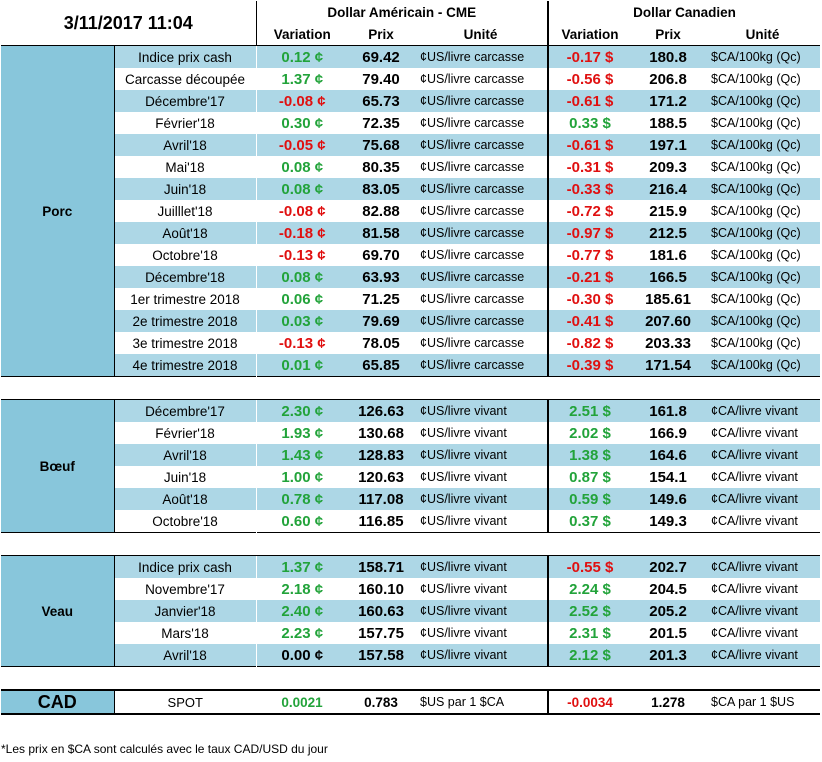 Image resolution: width=822 pixels, height=762 pixels. I want to click on cad-variation: 0.59 $, so click(590, 499).